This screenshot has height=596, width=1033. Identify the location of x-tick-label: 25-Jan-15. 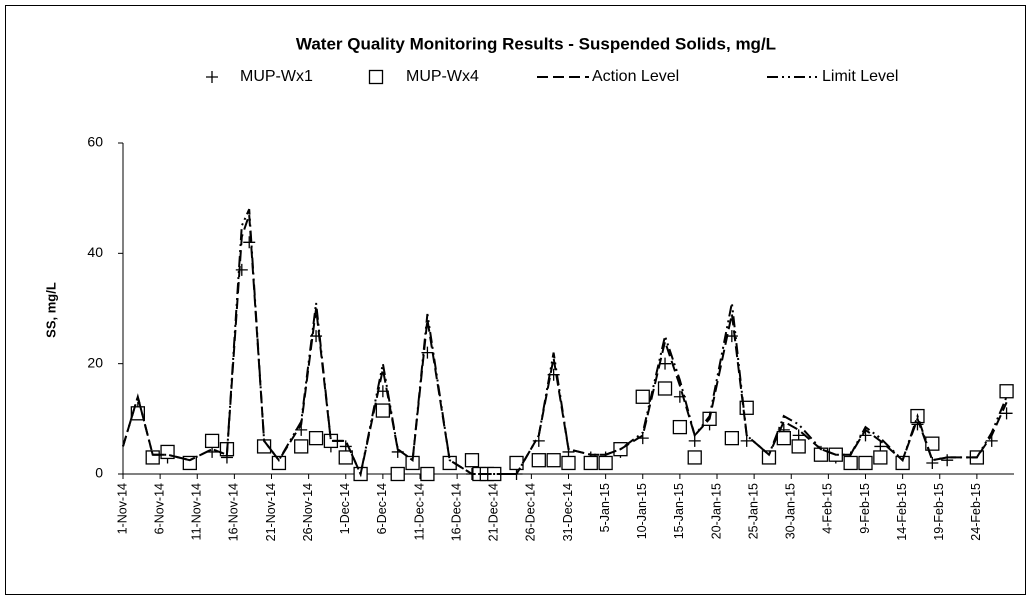
(753, 511).